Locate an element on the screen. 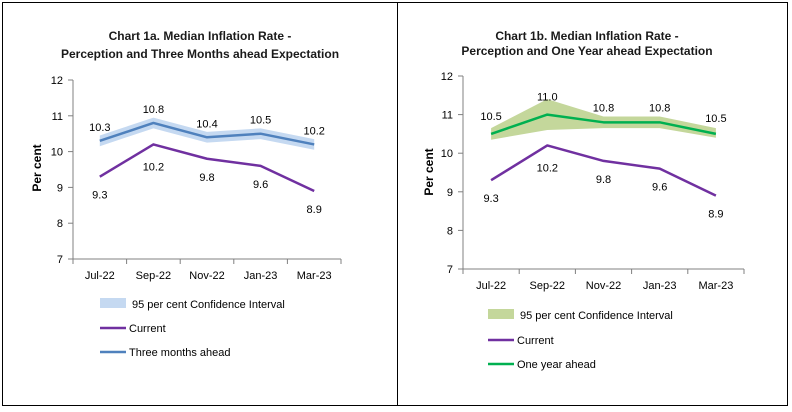 This screenshot has width=792, height=412. data-label: 11.0 is located at coordinates (547, 98).